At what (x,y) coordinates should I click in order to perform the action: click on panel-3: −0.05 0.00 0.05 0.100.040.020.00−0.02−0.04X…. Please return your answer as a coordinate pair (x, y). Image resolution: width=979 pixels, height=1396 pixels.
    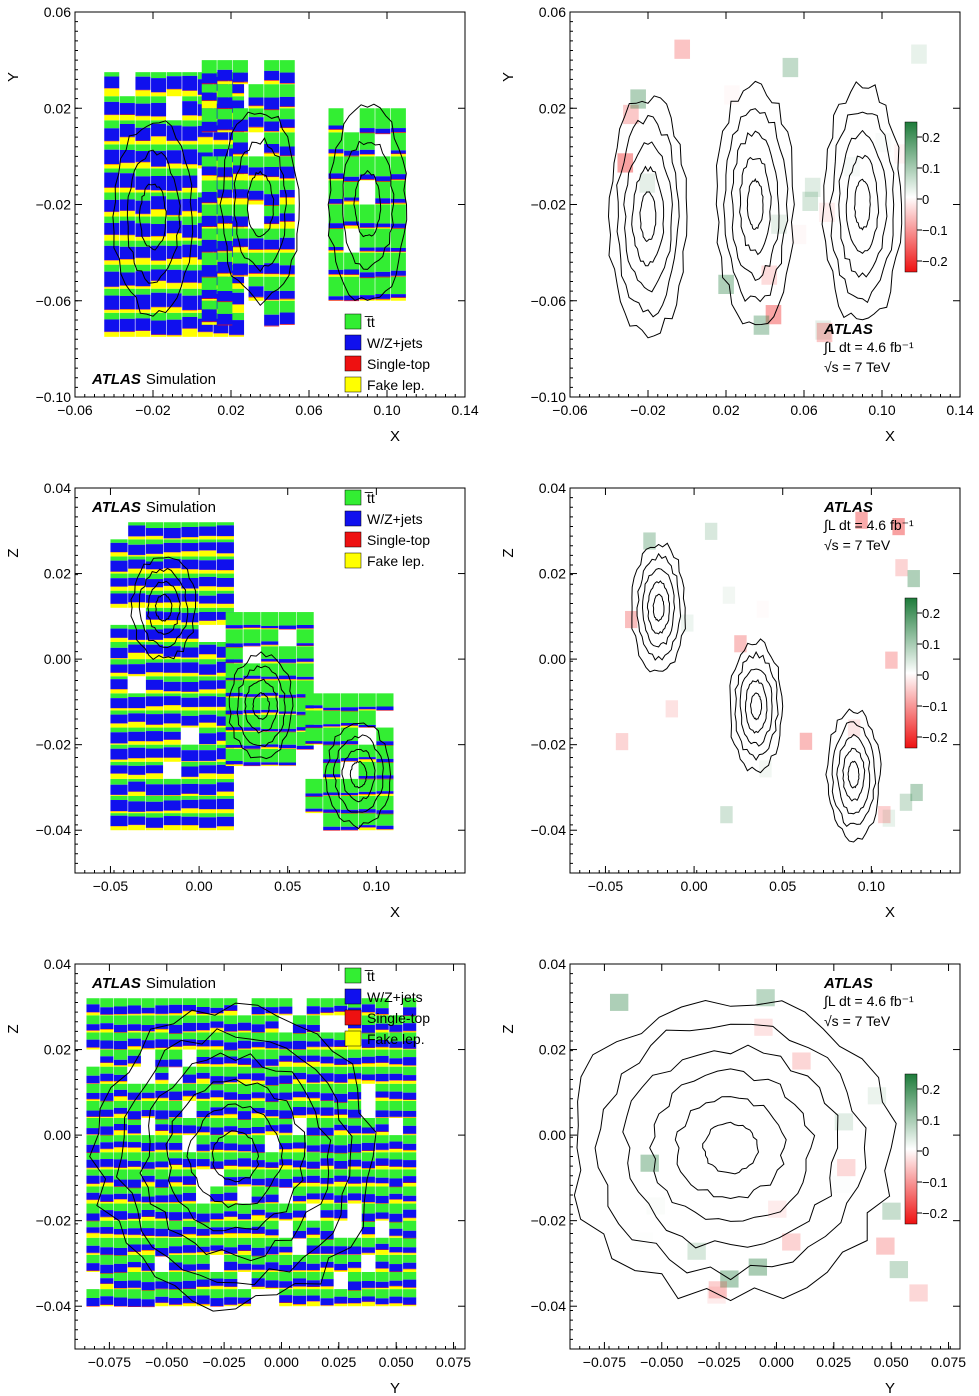
    Looking at the image, I should click on (235, 700).